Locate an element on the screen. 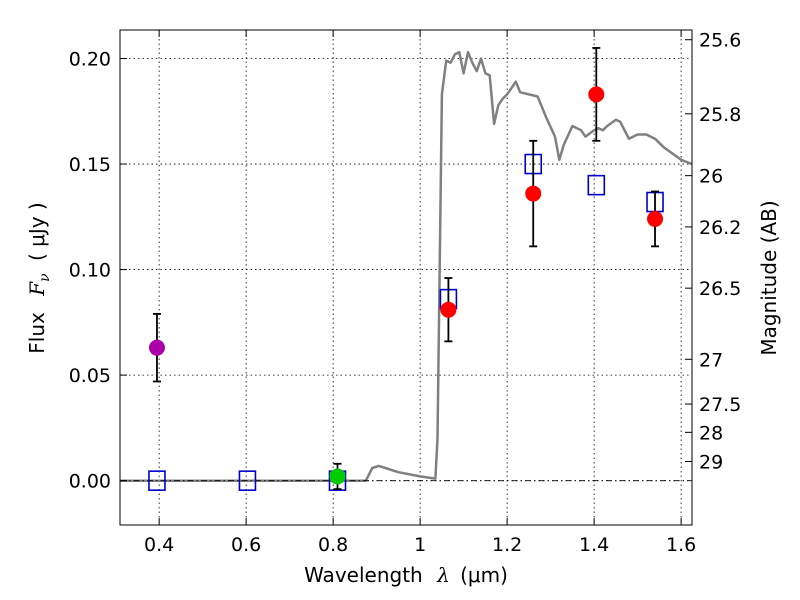 This screenshot has height=600, width=800. x-tick-label: 0.4 is located at coordinates (159, 545).